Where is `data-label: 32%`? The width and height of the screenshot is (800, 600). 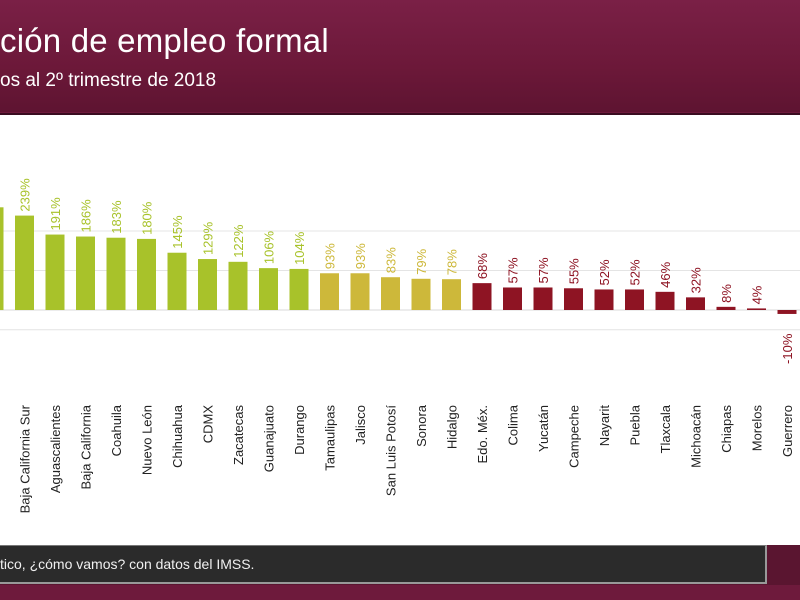 data-label: 32% is located at coordinates (696, 280).